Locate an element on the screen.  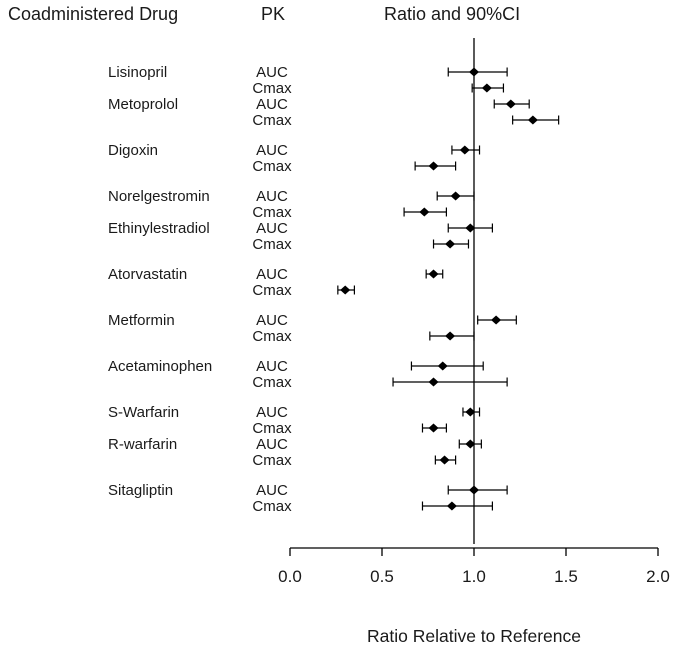
column-header-pk: PK is located at coordinates (272, 14).